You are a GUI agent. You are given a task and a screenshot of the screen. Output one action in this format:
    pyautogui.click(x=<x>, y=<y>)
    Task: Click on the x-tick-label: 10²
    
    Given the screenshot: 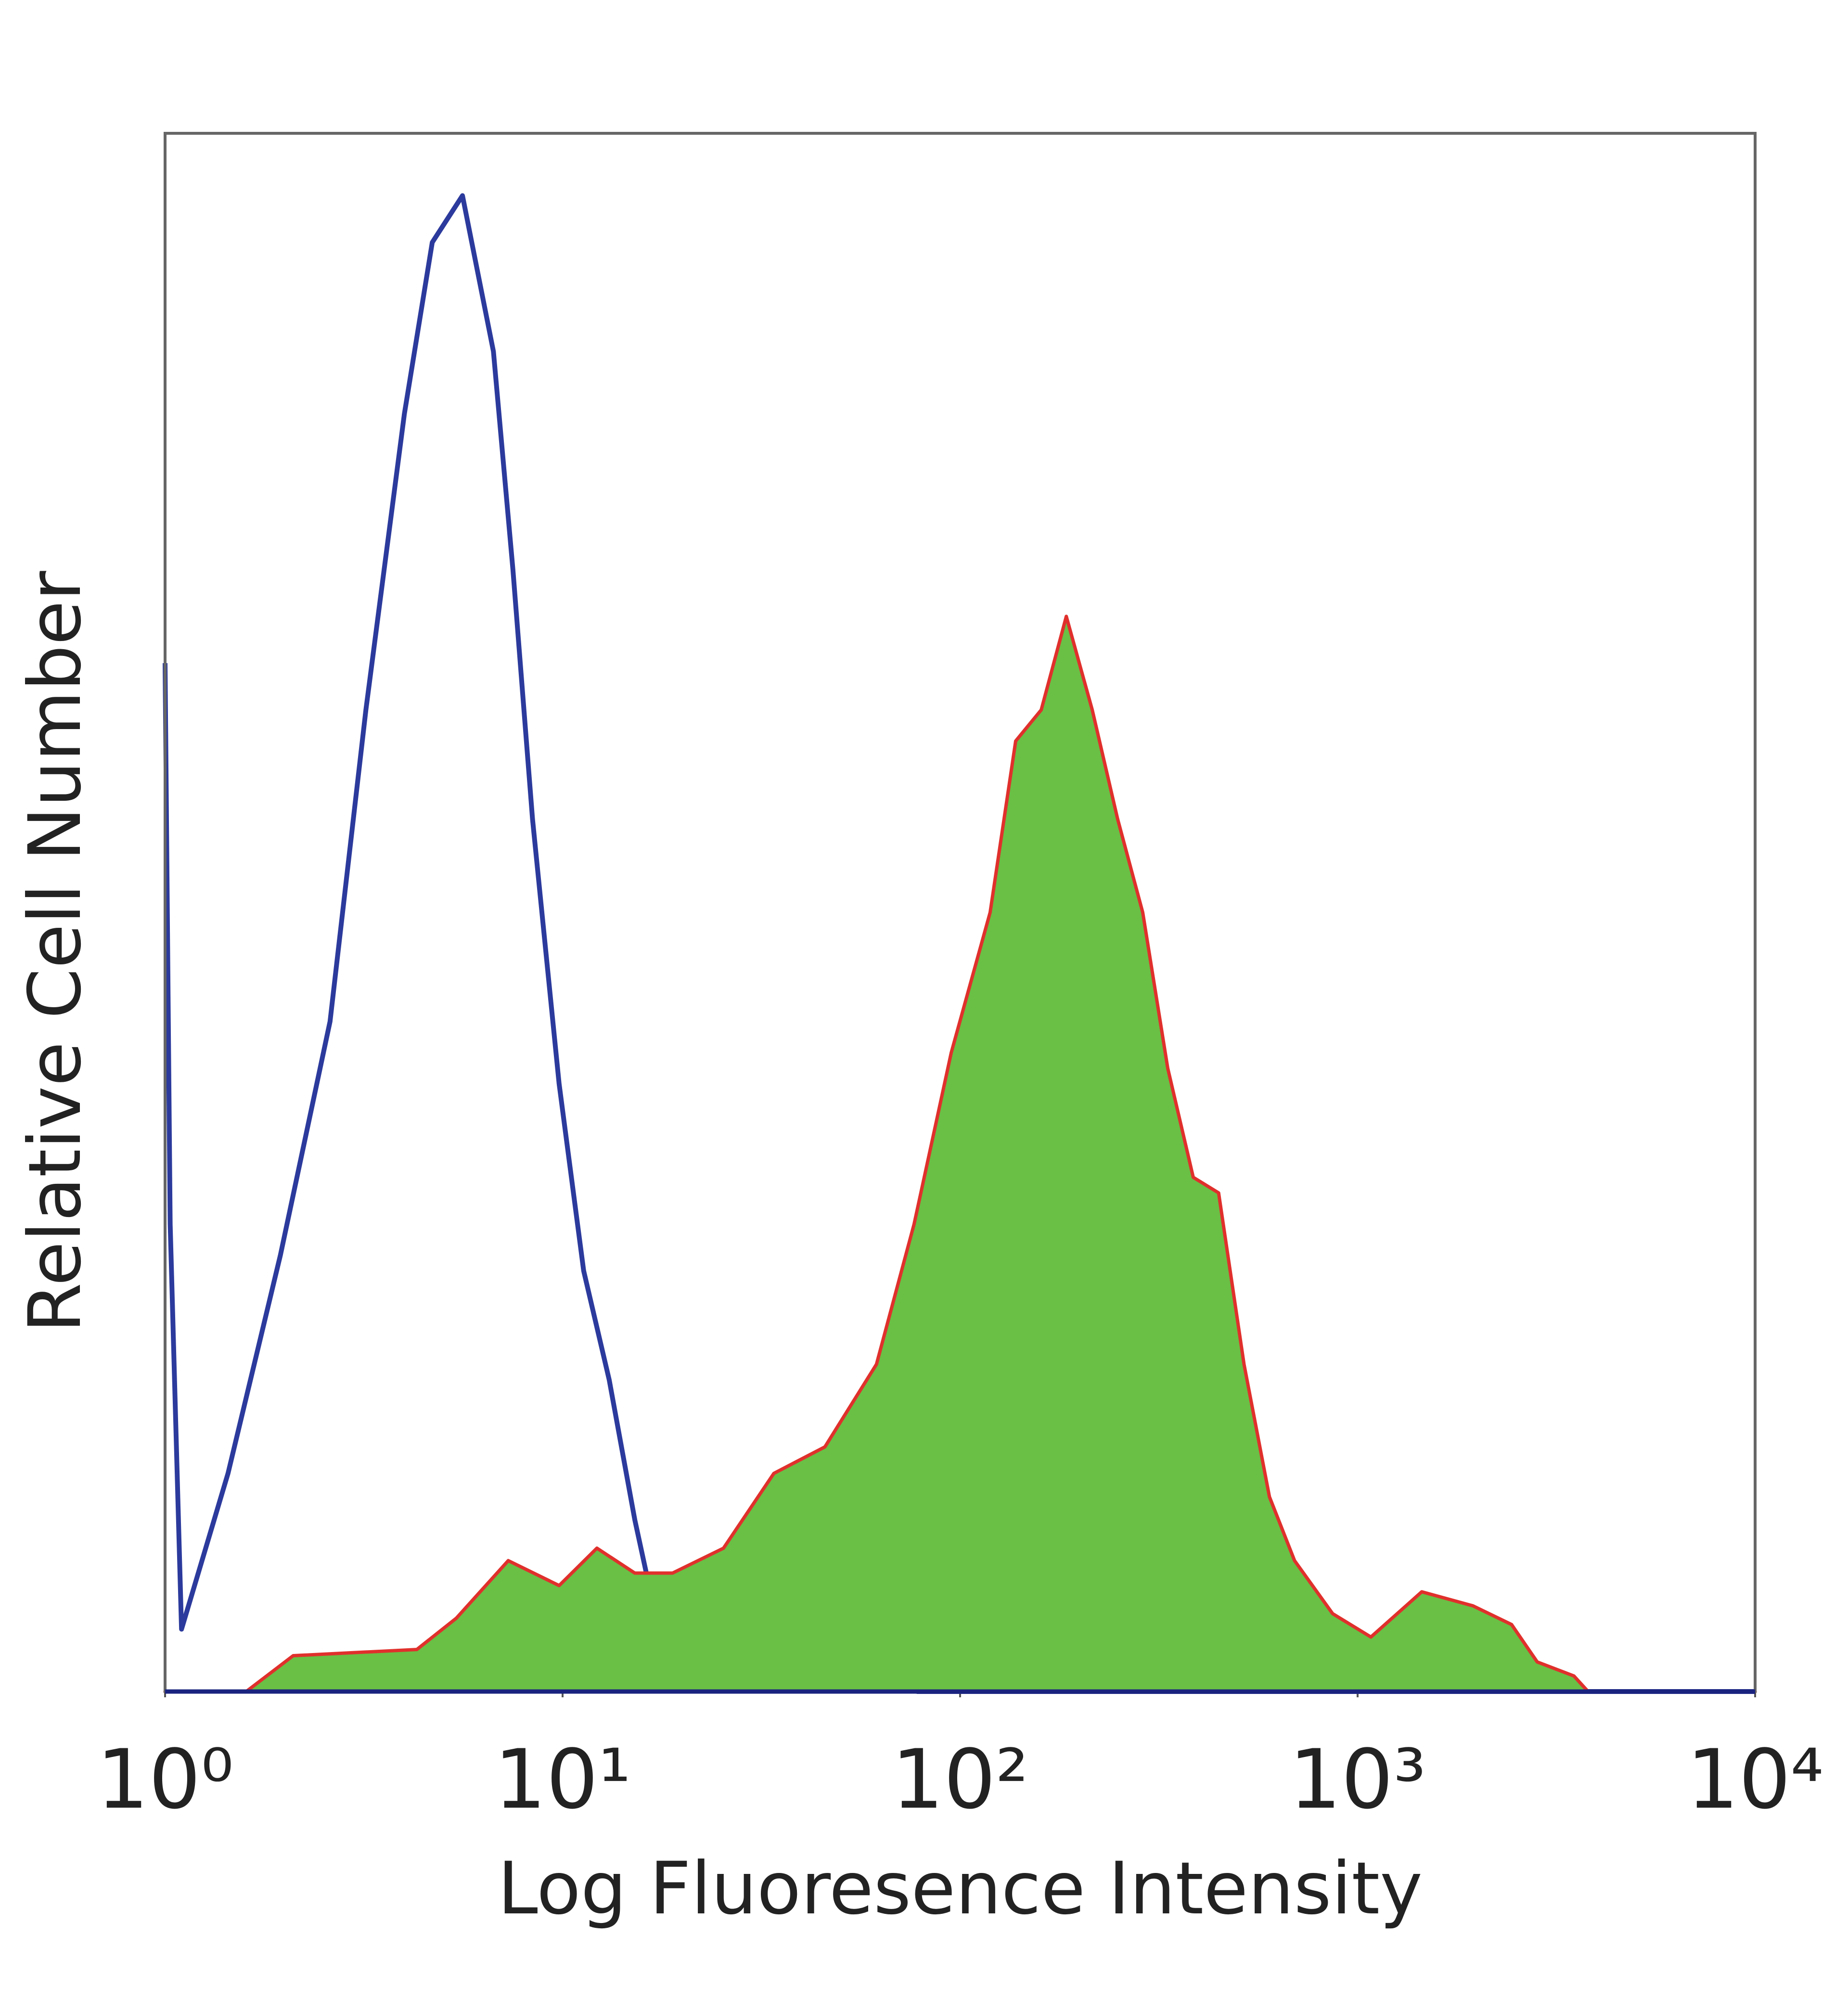 What is the action you would take?
    pyautogui.click(x=960, y=1779)
    